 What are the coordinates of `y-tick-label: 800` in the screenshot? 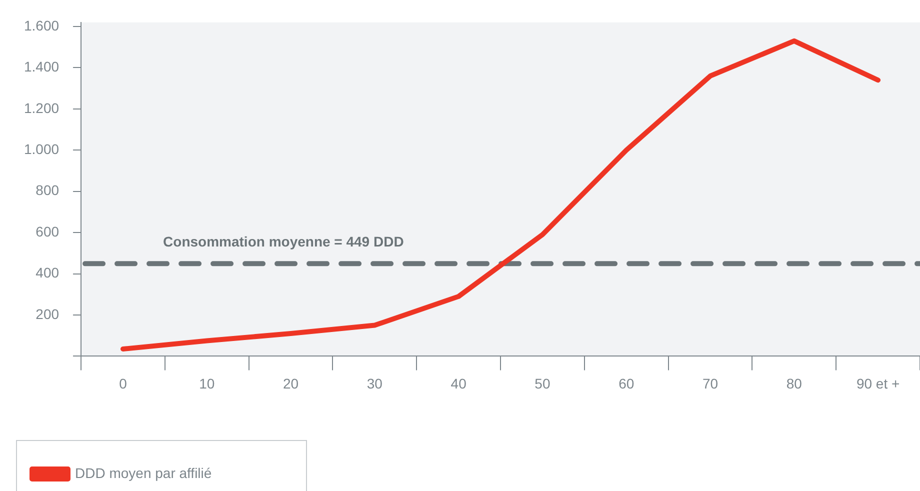 It's located at (48, 190).